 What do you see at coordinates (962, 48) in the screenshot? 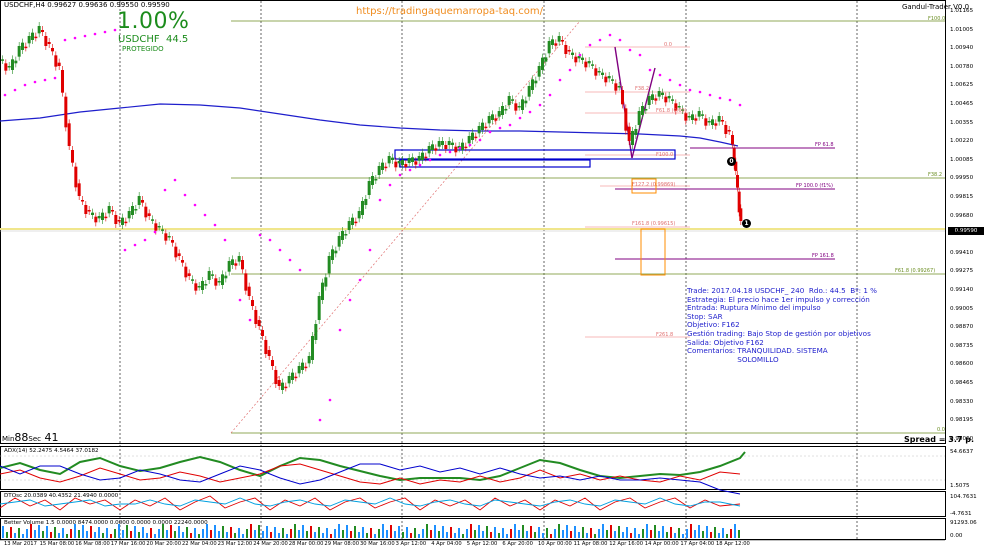
I see `price-axis-label: 1.00940` at bounding box center [962, 48].